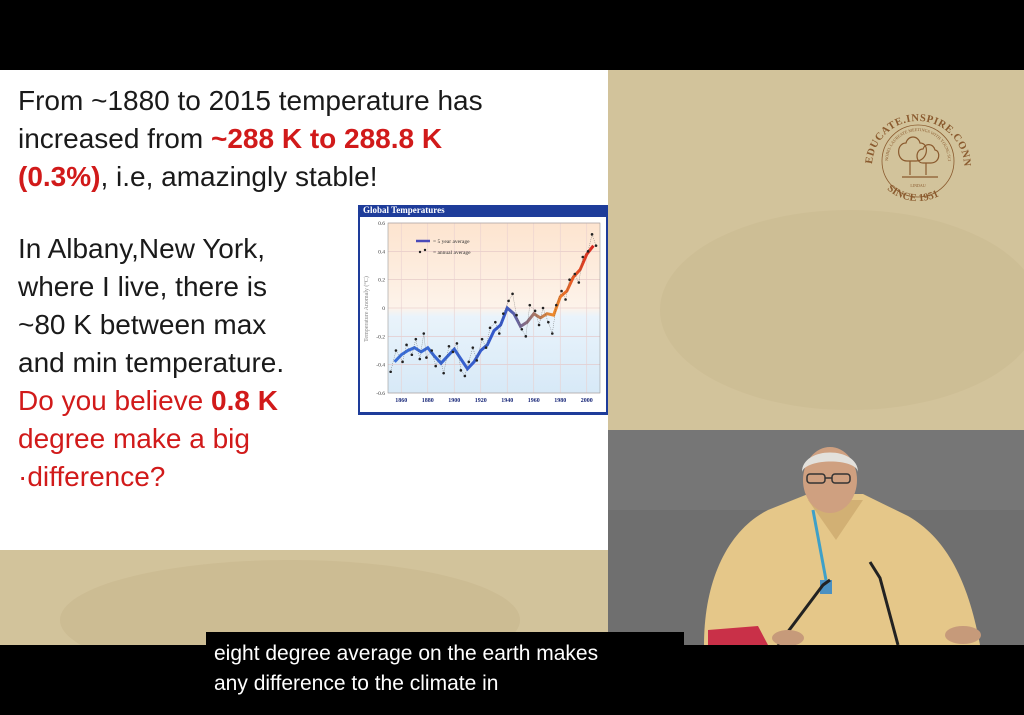  I want to click on series-5-year-average, so click(494, 308).